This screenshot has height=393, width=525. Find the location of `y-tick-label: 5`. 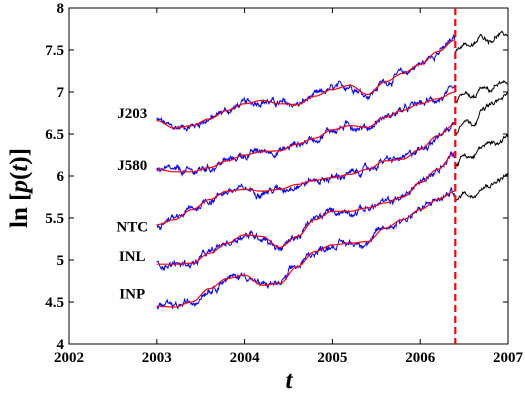

y-tick-label: 5 is located at coordinates (61, 261).